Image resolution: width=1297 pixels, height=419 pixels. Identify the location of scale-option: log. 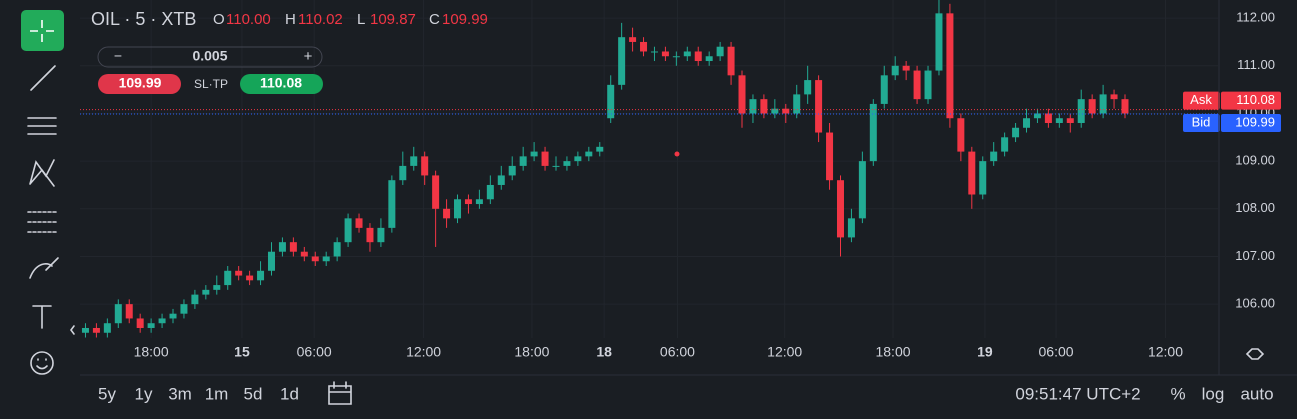
(1213, 393).